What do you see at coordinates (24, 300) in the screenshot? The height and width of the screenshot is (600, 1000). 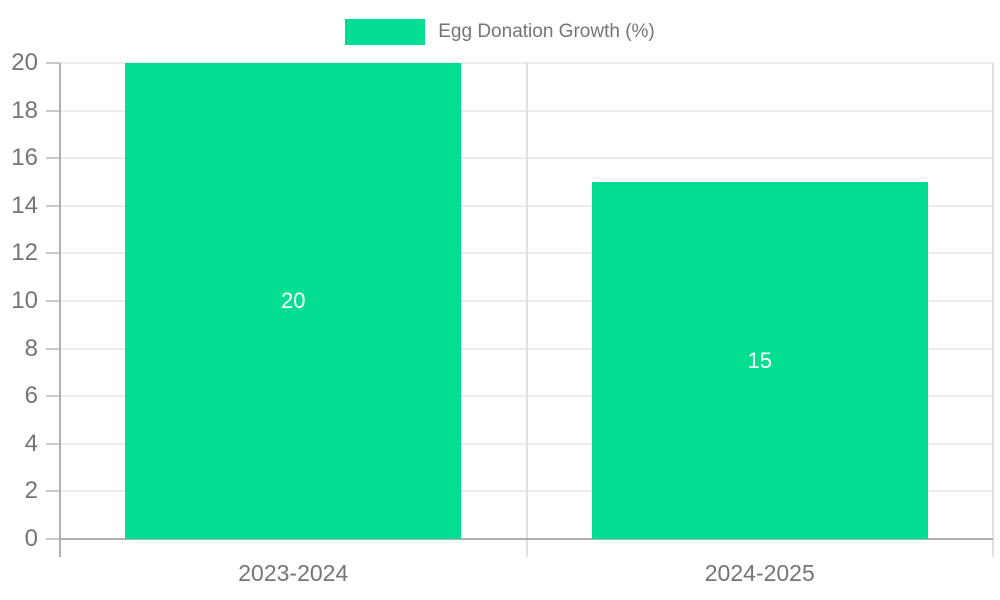 I see `y-tick-label: 10` at bounding box center [24, 300].